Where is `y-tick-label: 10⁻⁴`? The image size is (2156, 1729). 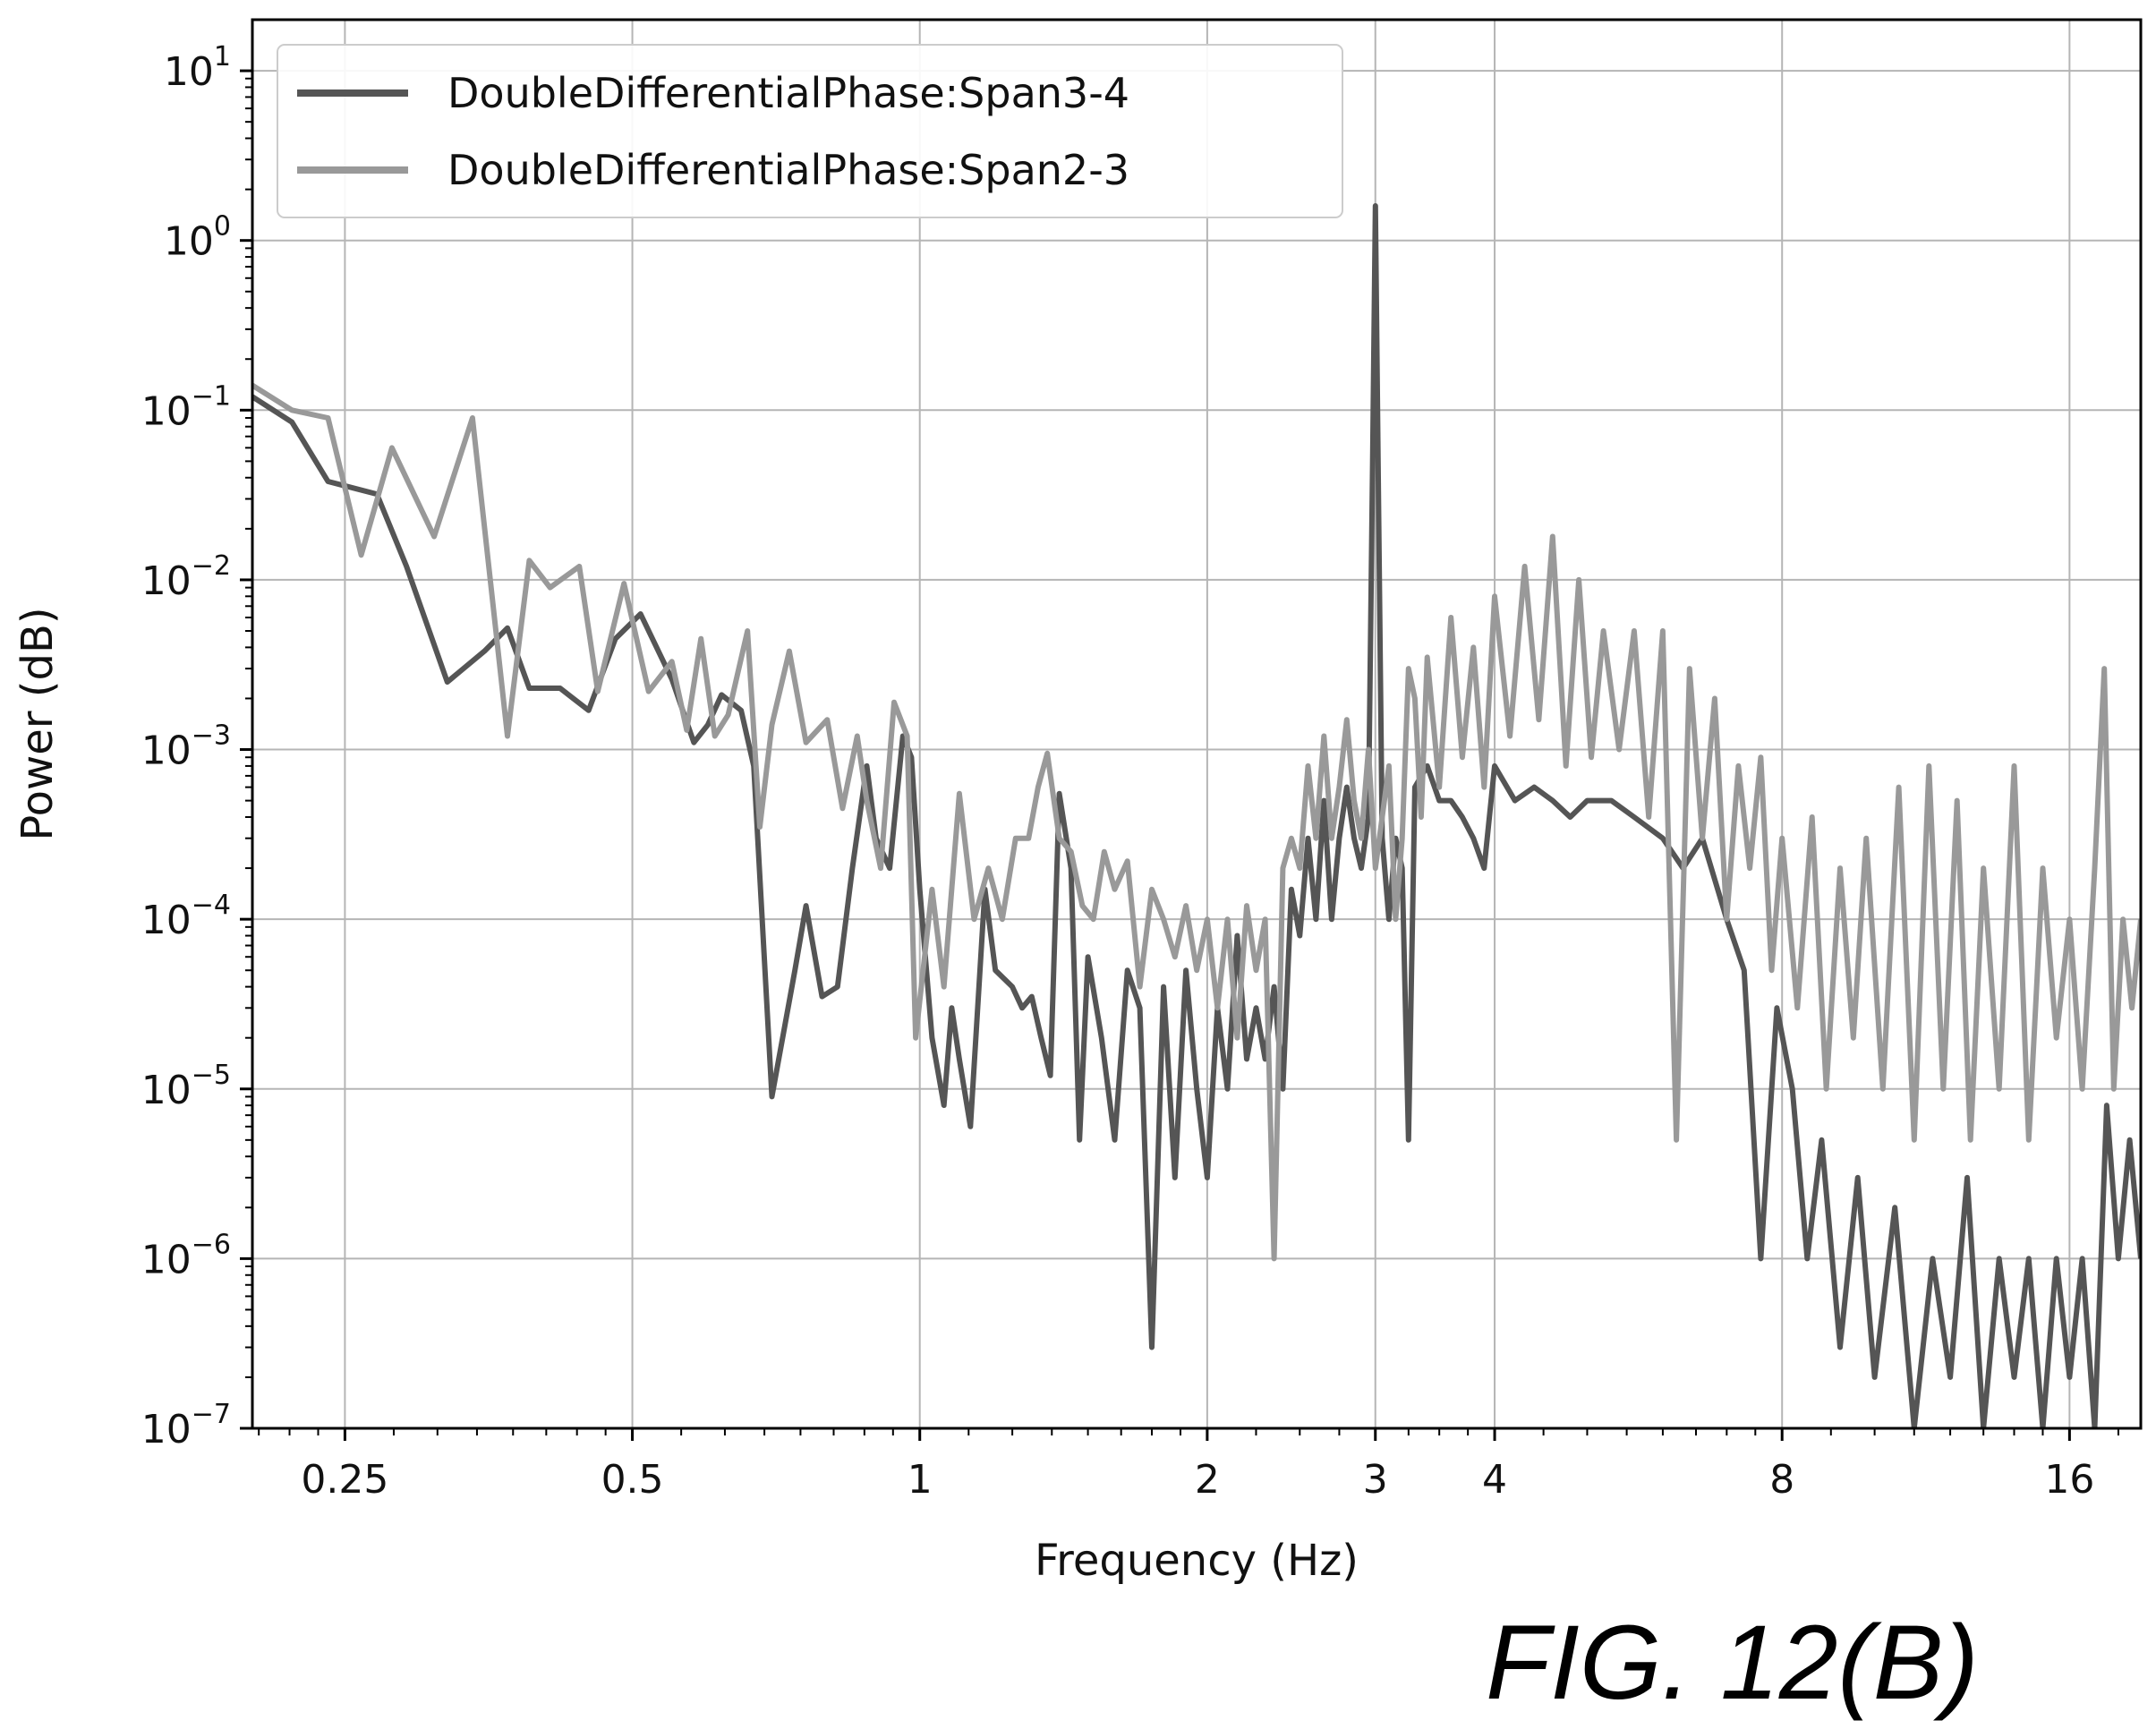
y-tick-label: 10⁻⁴ is located at coordinates (186, 916).